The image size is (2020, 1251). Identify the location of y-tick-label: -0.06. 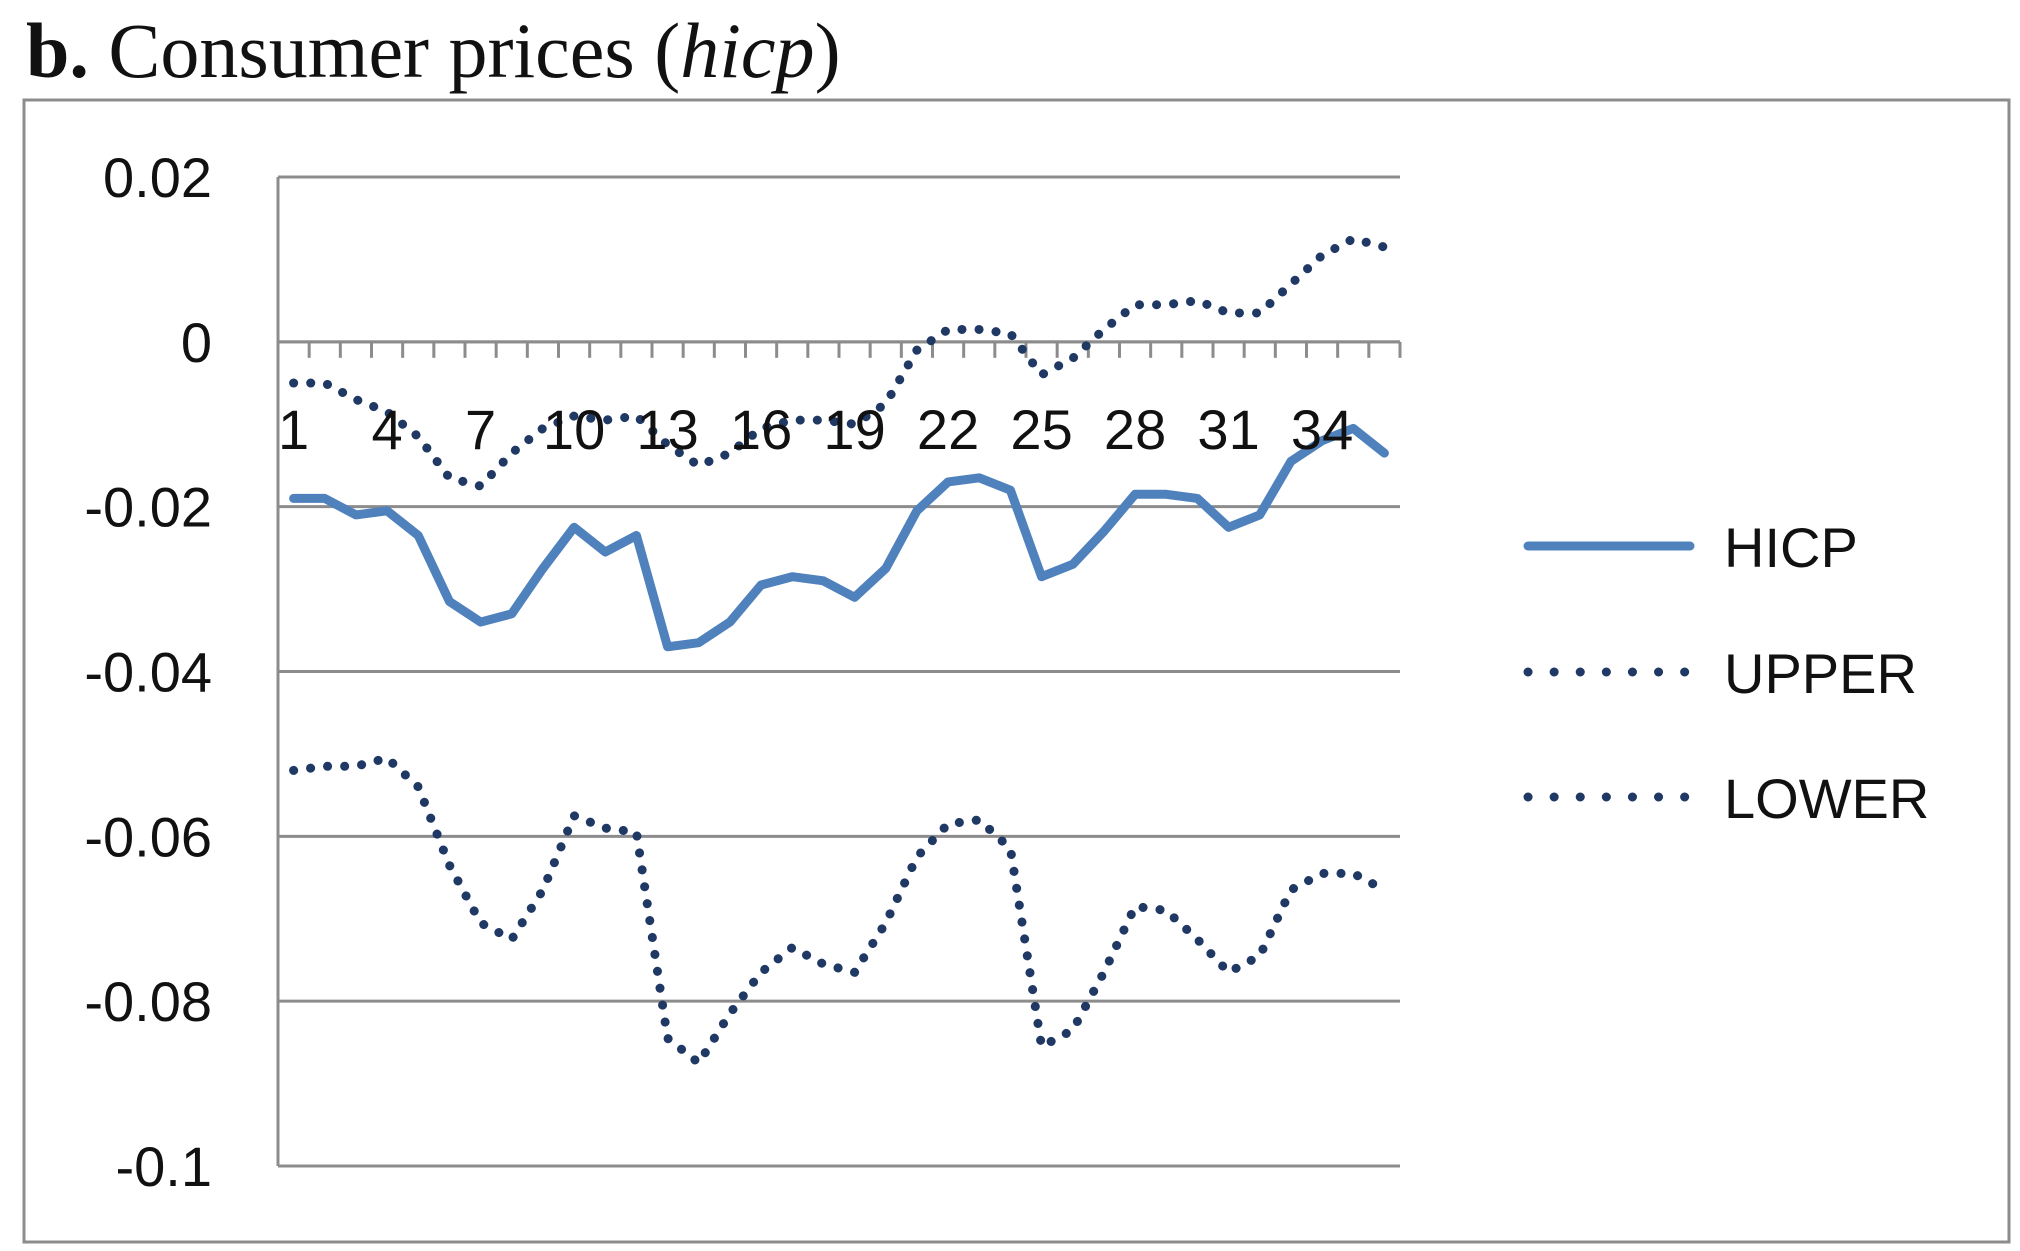
(148, 836).